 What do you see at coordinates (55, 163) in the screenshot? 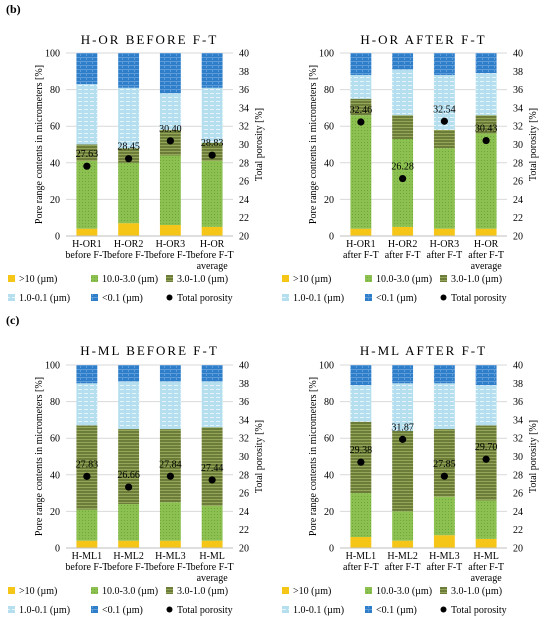
I see `y-tick-label: 40` at bounding box center [55, 163].